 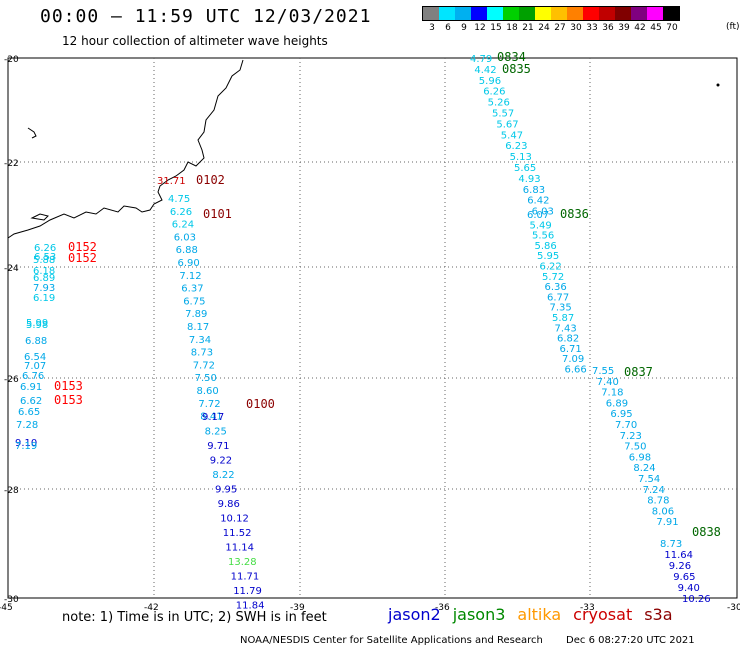 What do you see at coordinates (39, 217) in the screenshot?
I see `island-outline` at bounding box center [39, 217].